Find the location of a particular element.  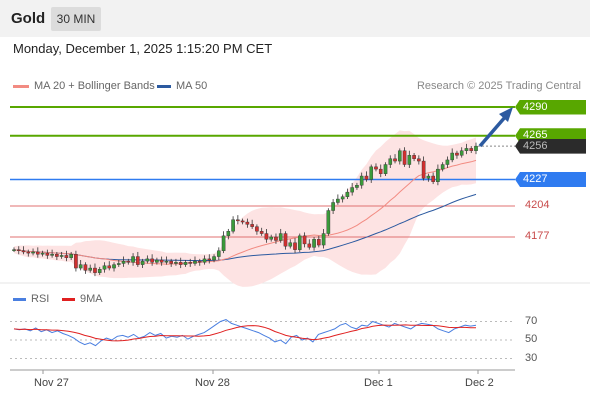

legend-swatch-9ma is located at coordinates (68, 299).